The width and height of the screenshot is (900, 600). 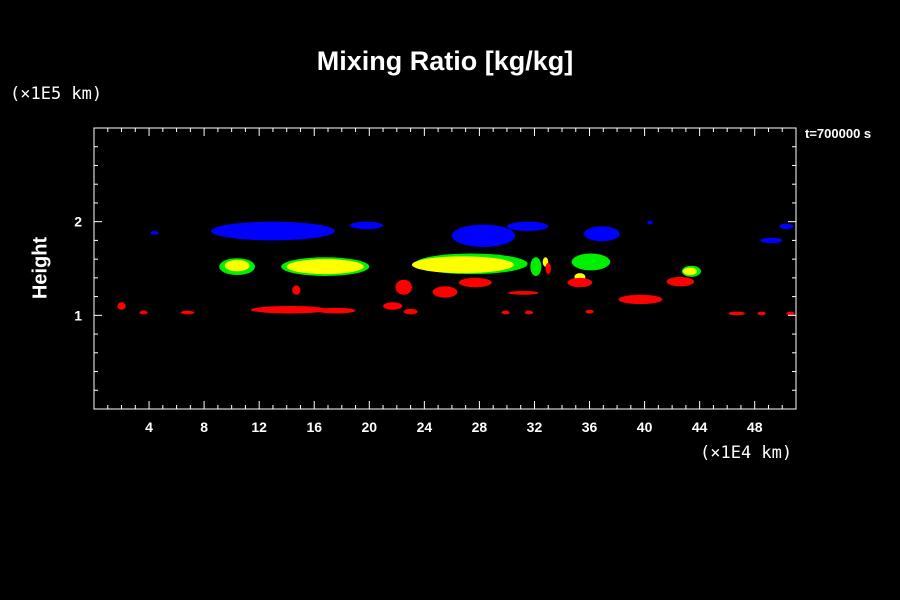 I want to click on x-tick-label: 36, so click(x=590, y=427).